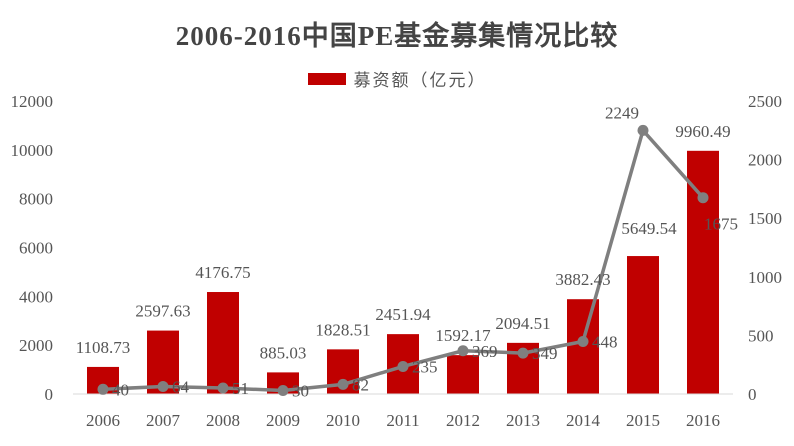 The image size is (794, 446). I want to click on bar-2015, so click(643, 325).